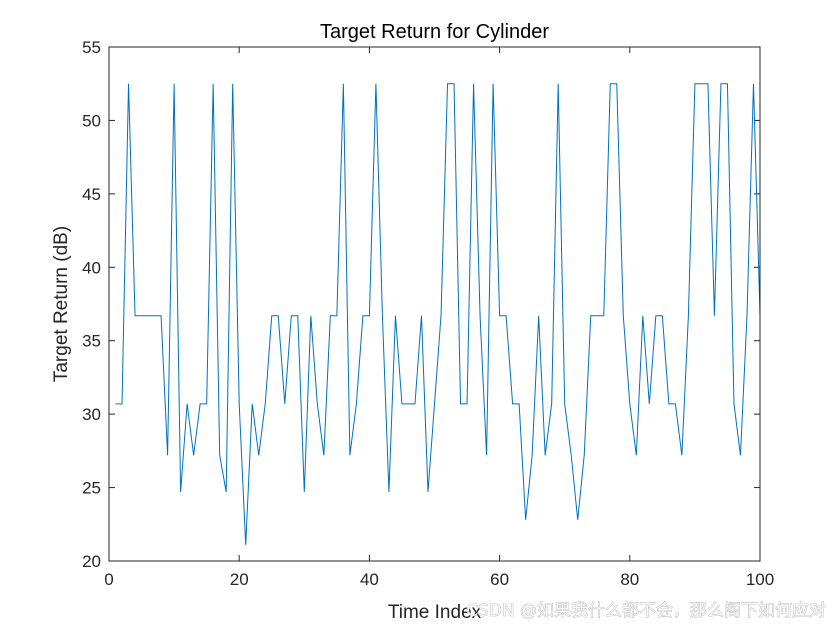 This screenshot has height=630, width=840. Describe the element at coordinates (239, 579) in the screenshot. I see `x-tick-label: 20` at that location.